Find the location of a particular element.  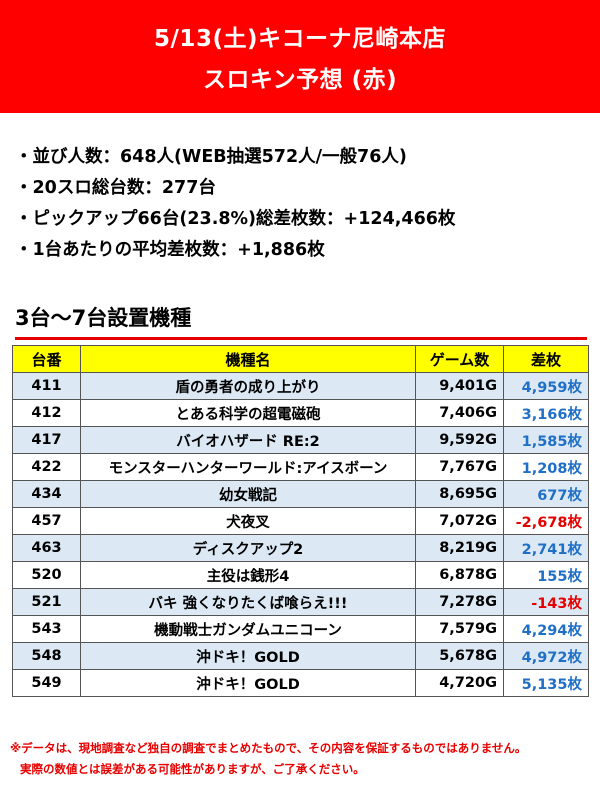

cell-number: 422 is located at coordinates (46, 467).